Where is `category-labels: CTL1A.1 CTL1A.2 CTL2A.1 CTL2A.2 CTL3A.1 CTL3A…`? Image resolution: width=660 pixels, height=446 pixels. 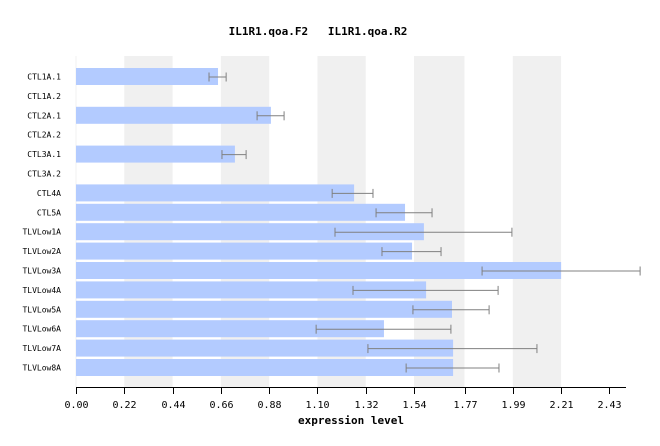
category-labels: CTL1A.1 CTL1A.2 CTL2A.1 CTL2A.2 CTL3A.1 CTL3A… is located at coordinates (41, 223).